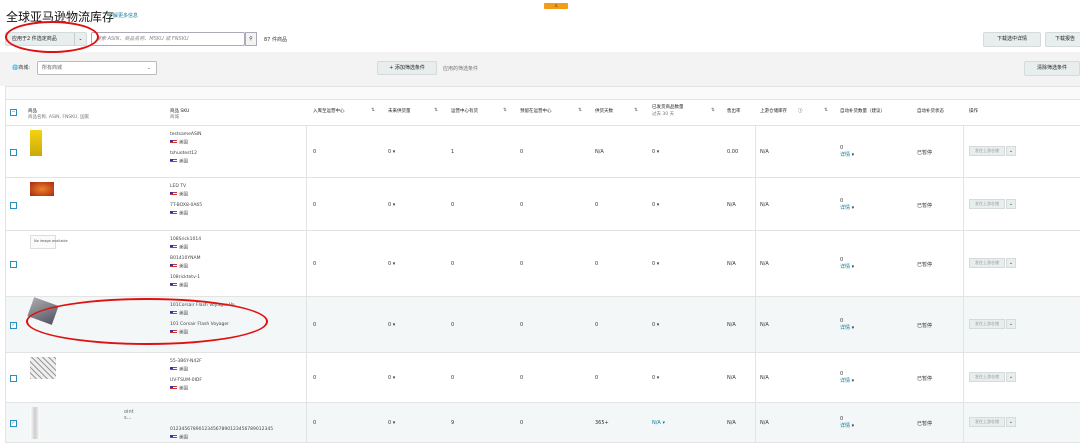 The image size is (1080, 443). Describe the element at coordinates (59, 117) in the screenshot. I see `col-product-sub: 商品名称, ASIN, FNSKU, 国家` at that location.